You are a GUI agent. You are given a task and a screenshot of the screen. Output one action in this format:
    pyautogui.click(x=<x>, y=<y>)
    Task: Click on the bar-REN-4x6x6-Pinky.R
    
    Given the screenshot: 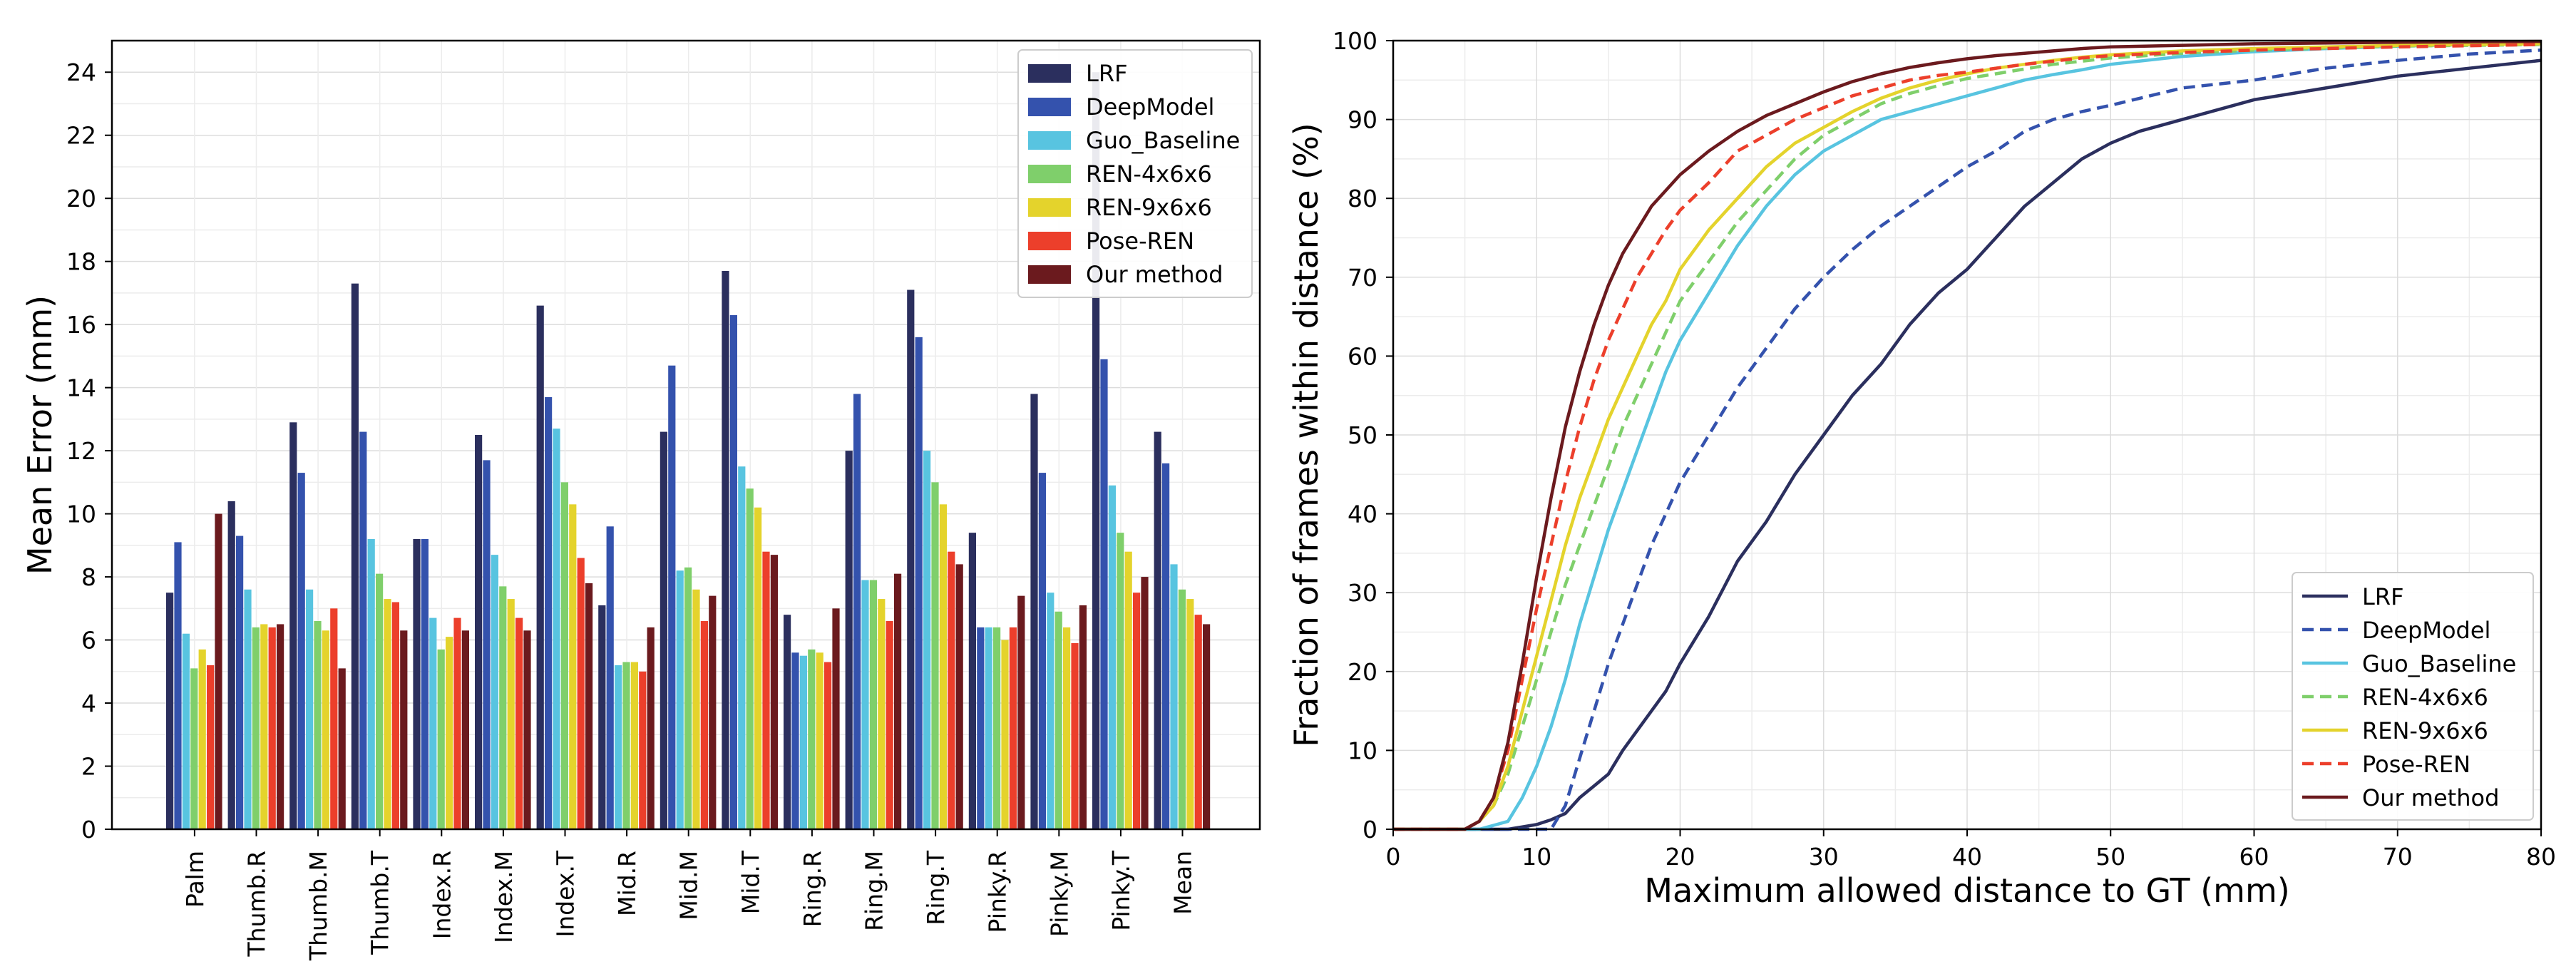 What is the action you would take?
    pyautogui.click(x=997, y=728)
    